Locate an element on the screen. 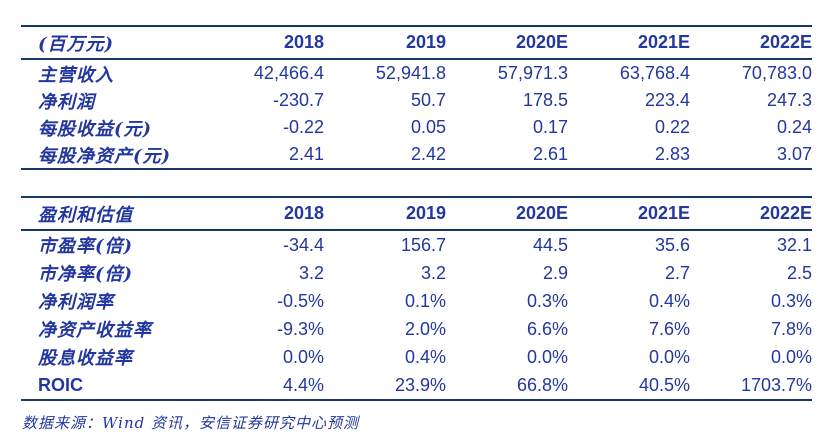 Image resolution: width=820 pixels, height=434 pixels. value-cell: -34.4 is located at coordinates (303, 244).